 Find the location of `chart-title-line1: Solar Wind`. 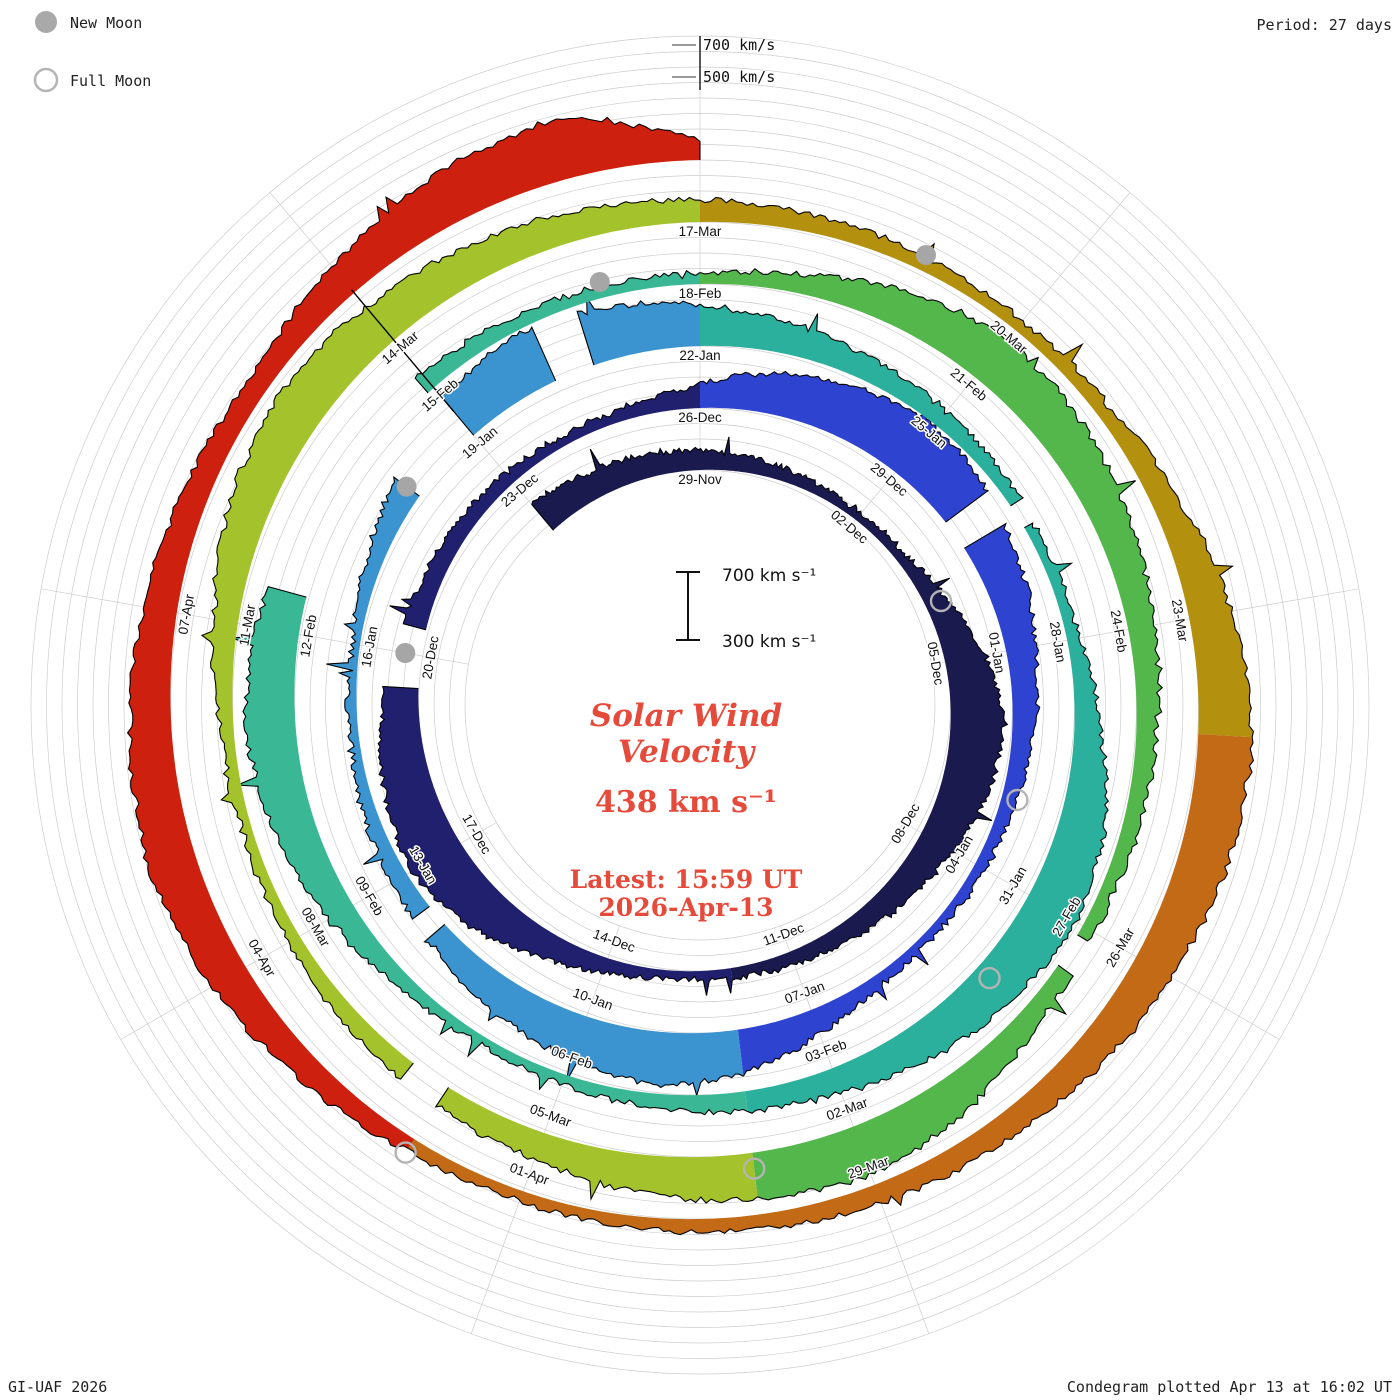

chart-title-line1: Solar Wind is located at coordinates (686, 716).